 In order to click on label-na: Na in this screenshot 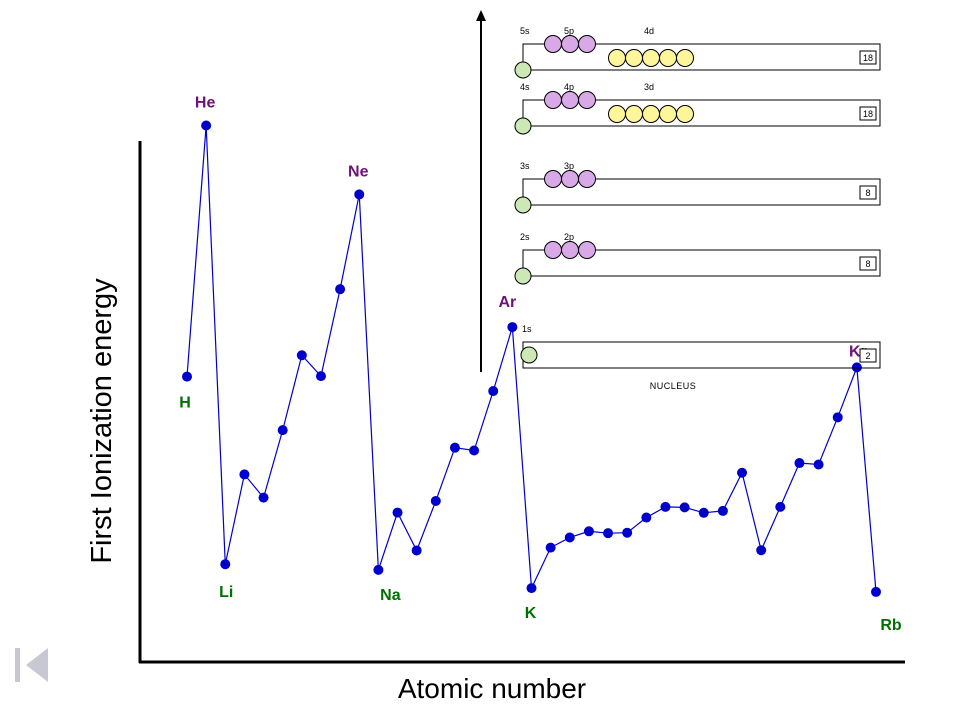, I will do `click(390, 595)`.